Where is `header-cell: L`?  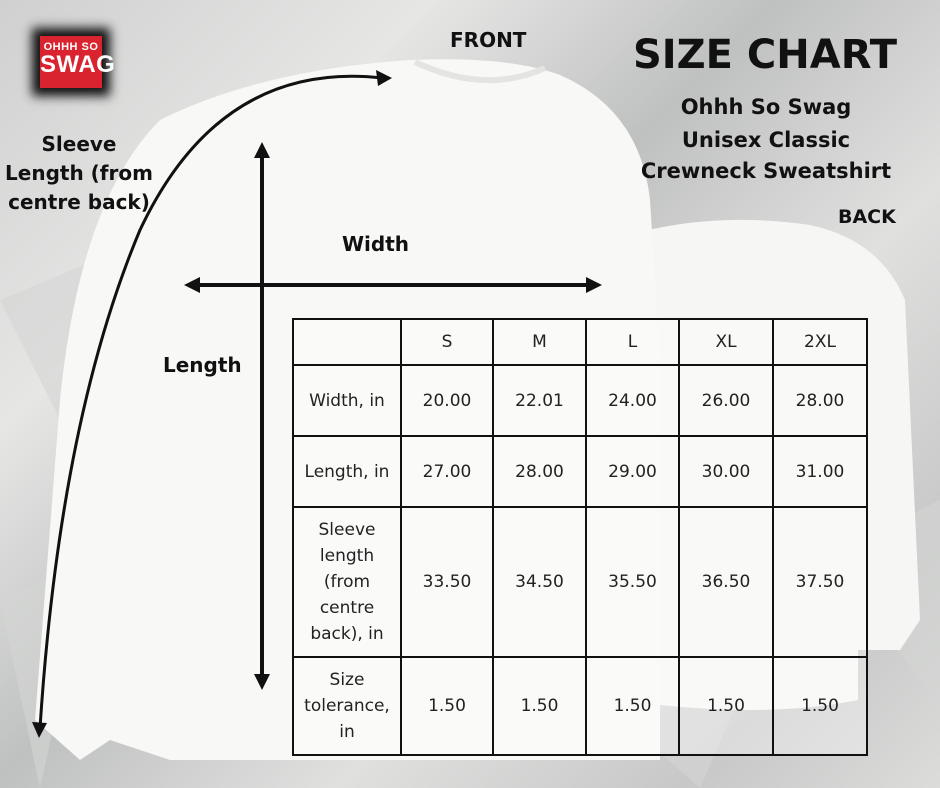 header-cell: L is located at coordinates (632, 342).